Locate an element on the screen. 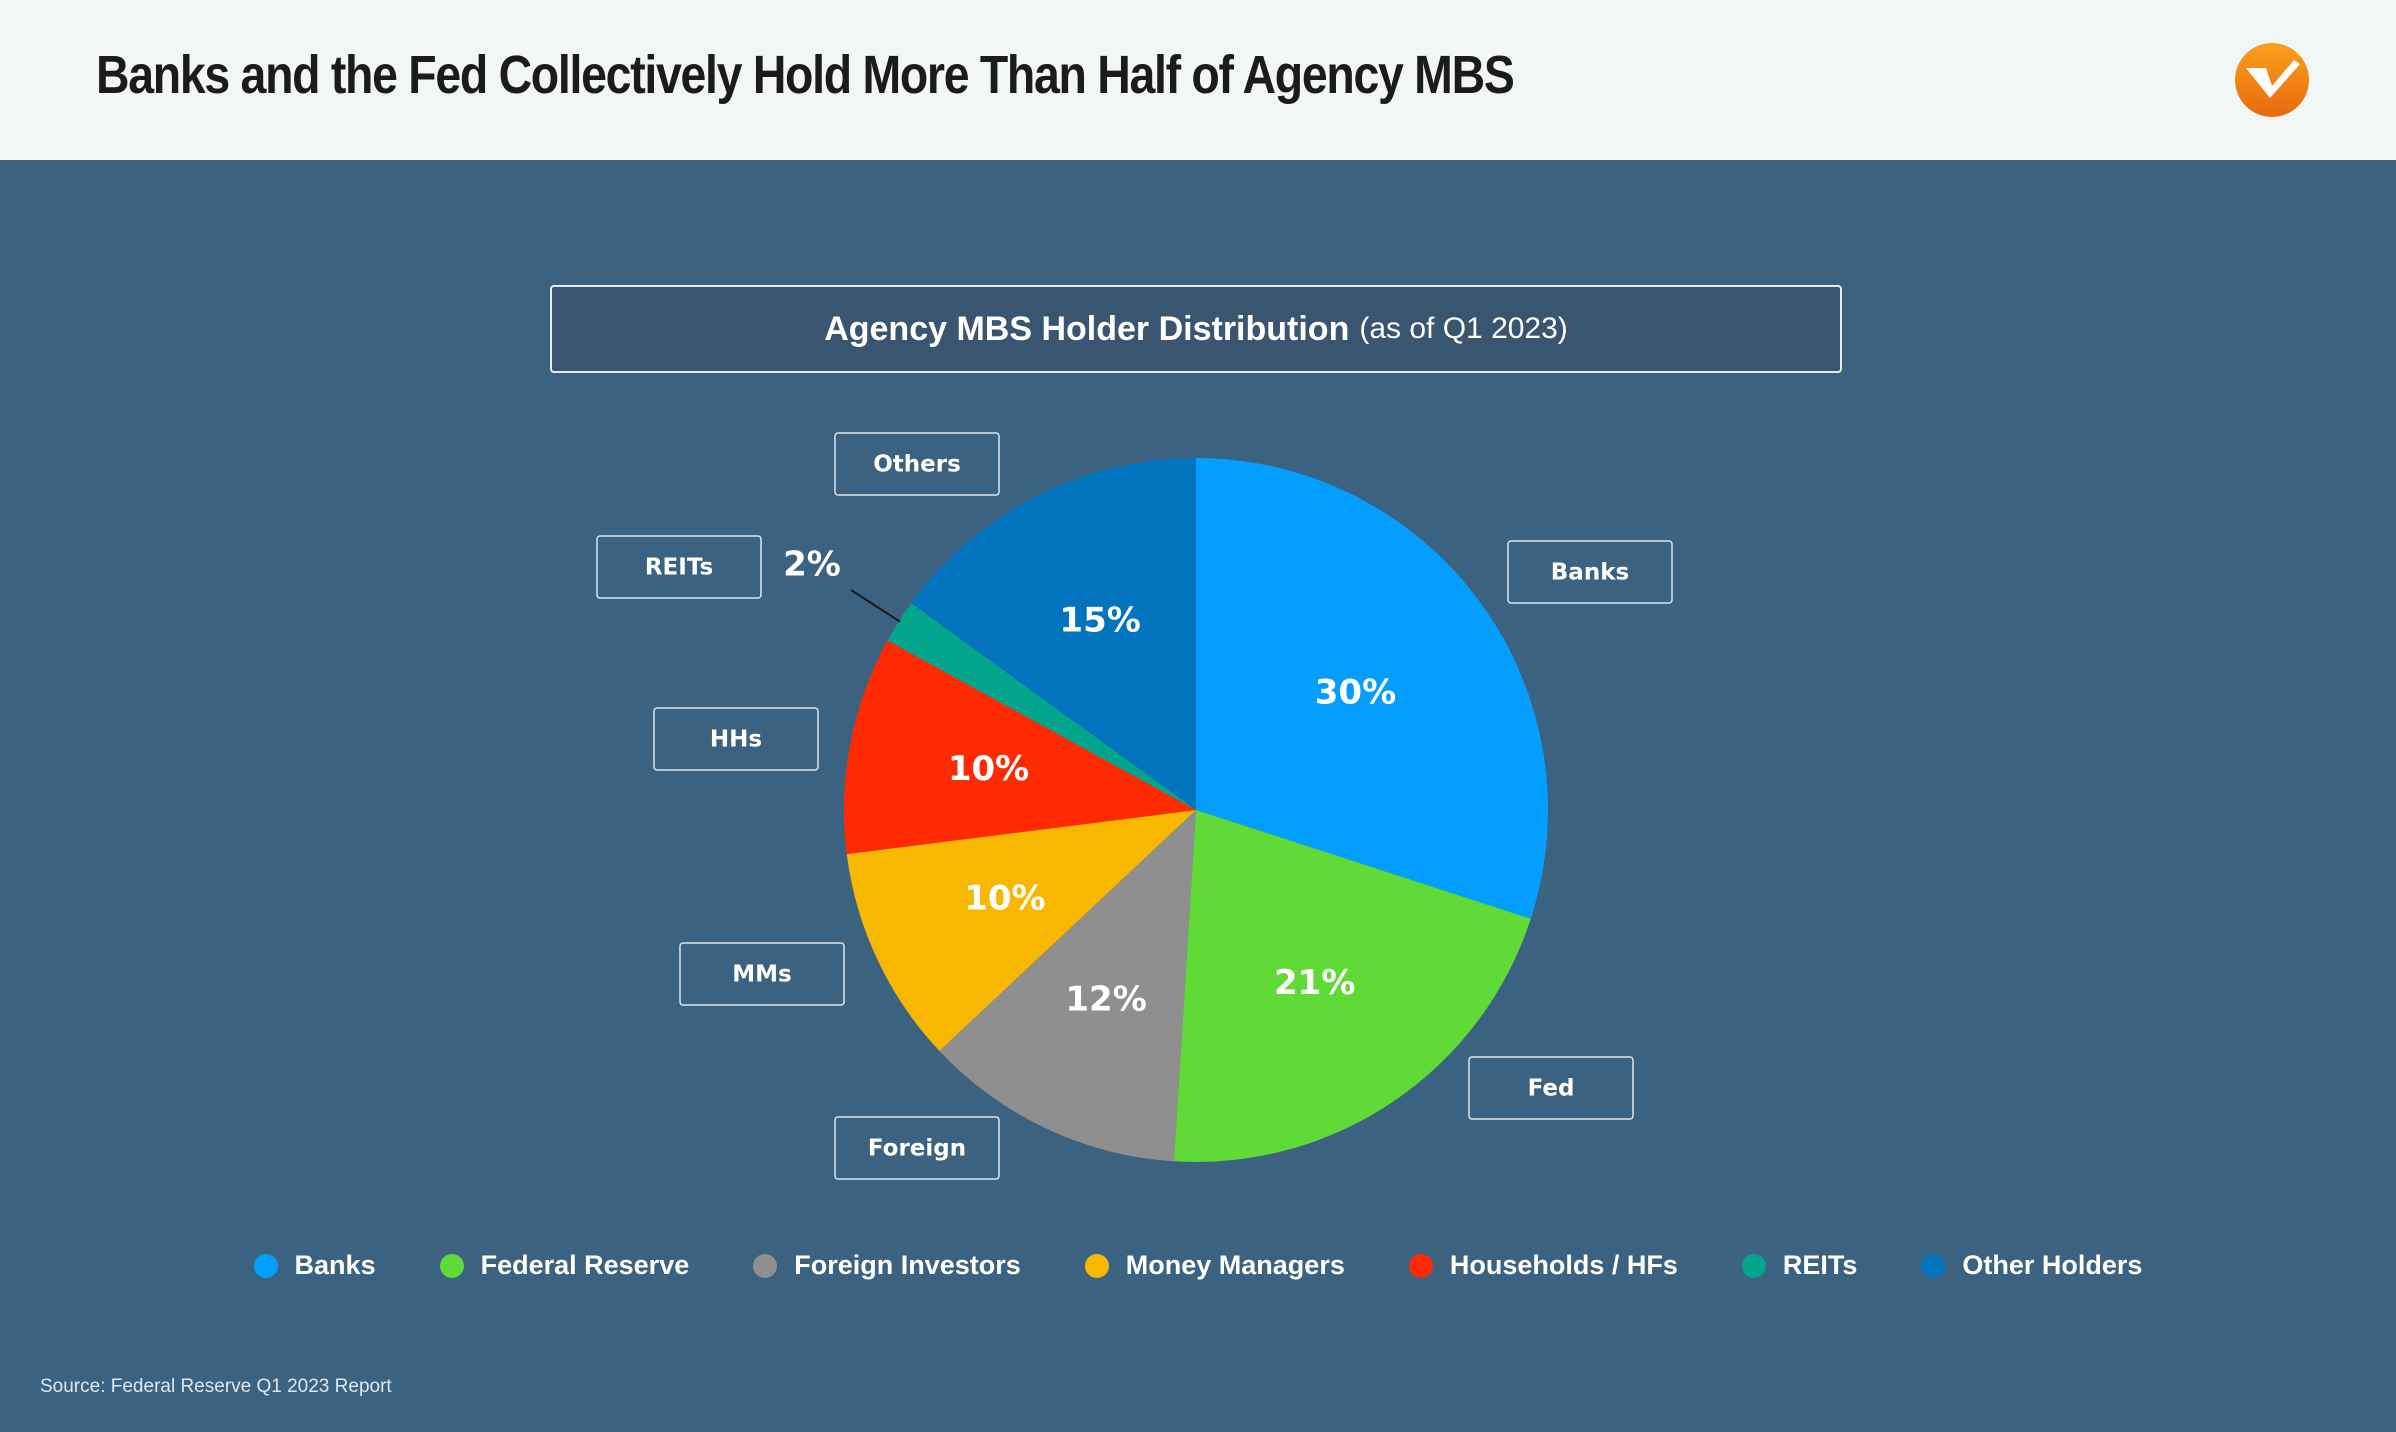  category-label-hhs: HHs is located at coordinates (736, 739).